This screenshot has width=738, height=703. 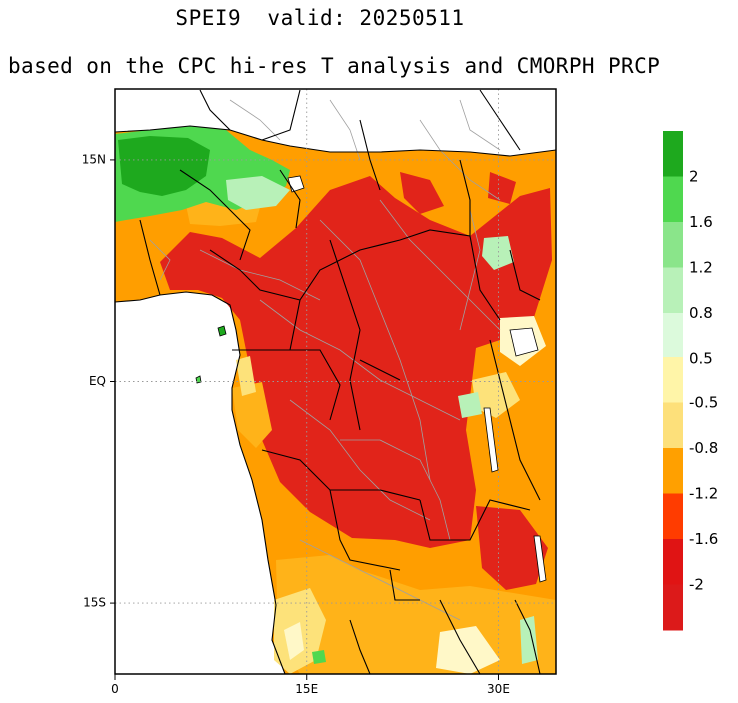 What do you see at coordinates (696, 585) in the screenshot?
I see `colorbar-dry-label: -2` at bounding box center [696, 585].